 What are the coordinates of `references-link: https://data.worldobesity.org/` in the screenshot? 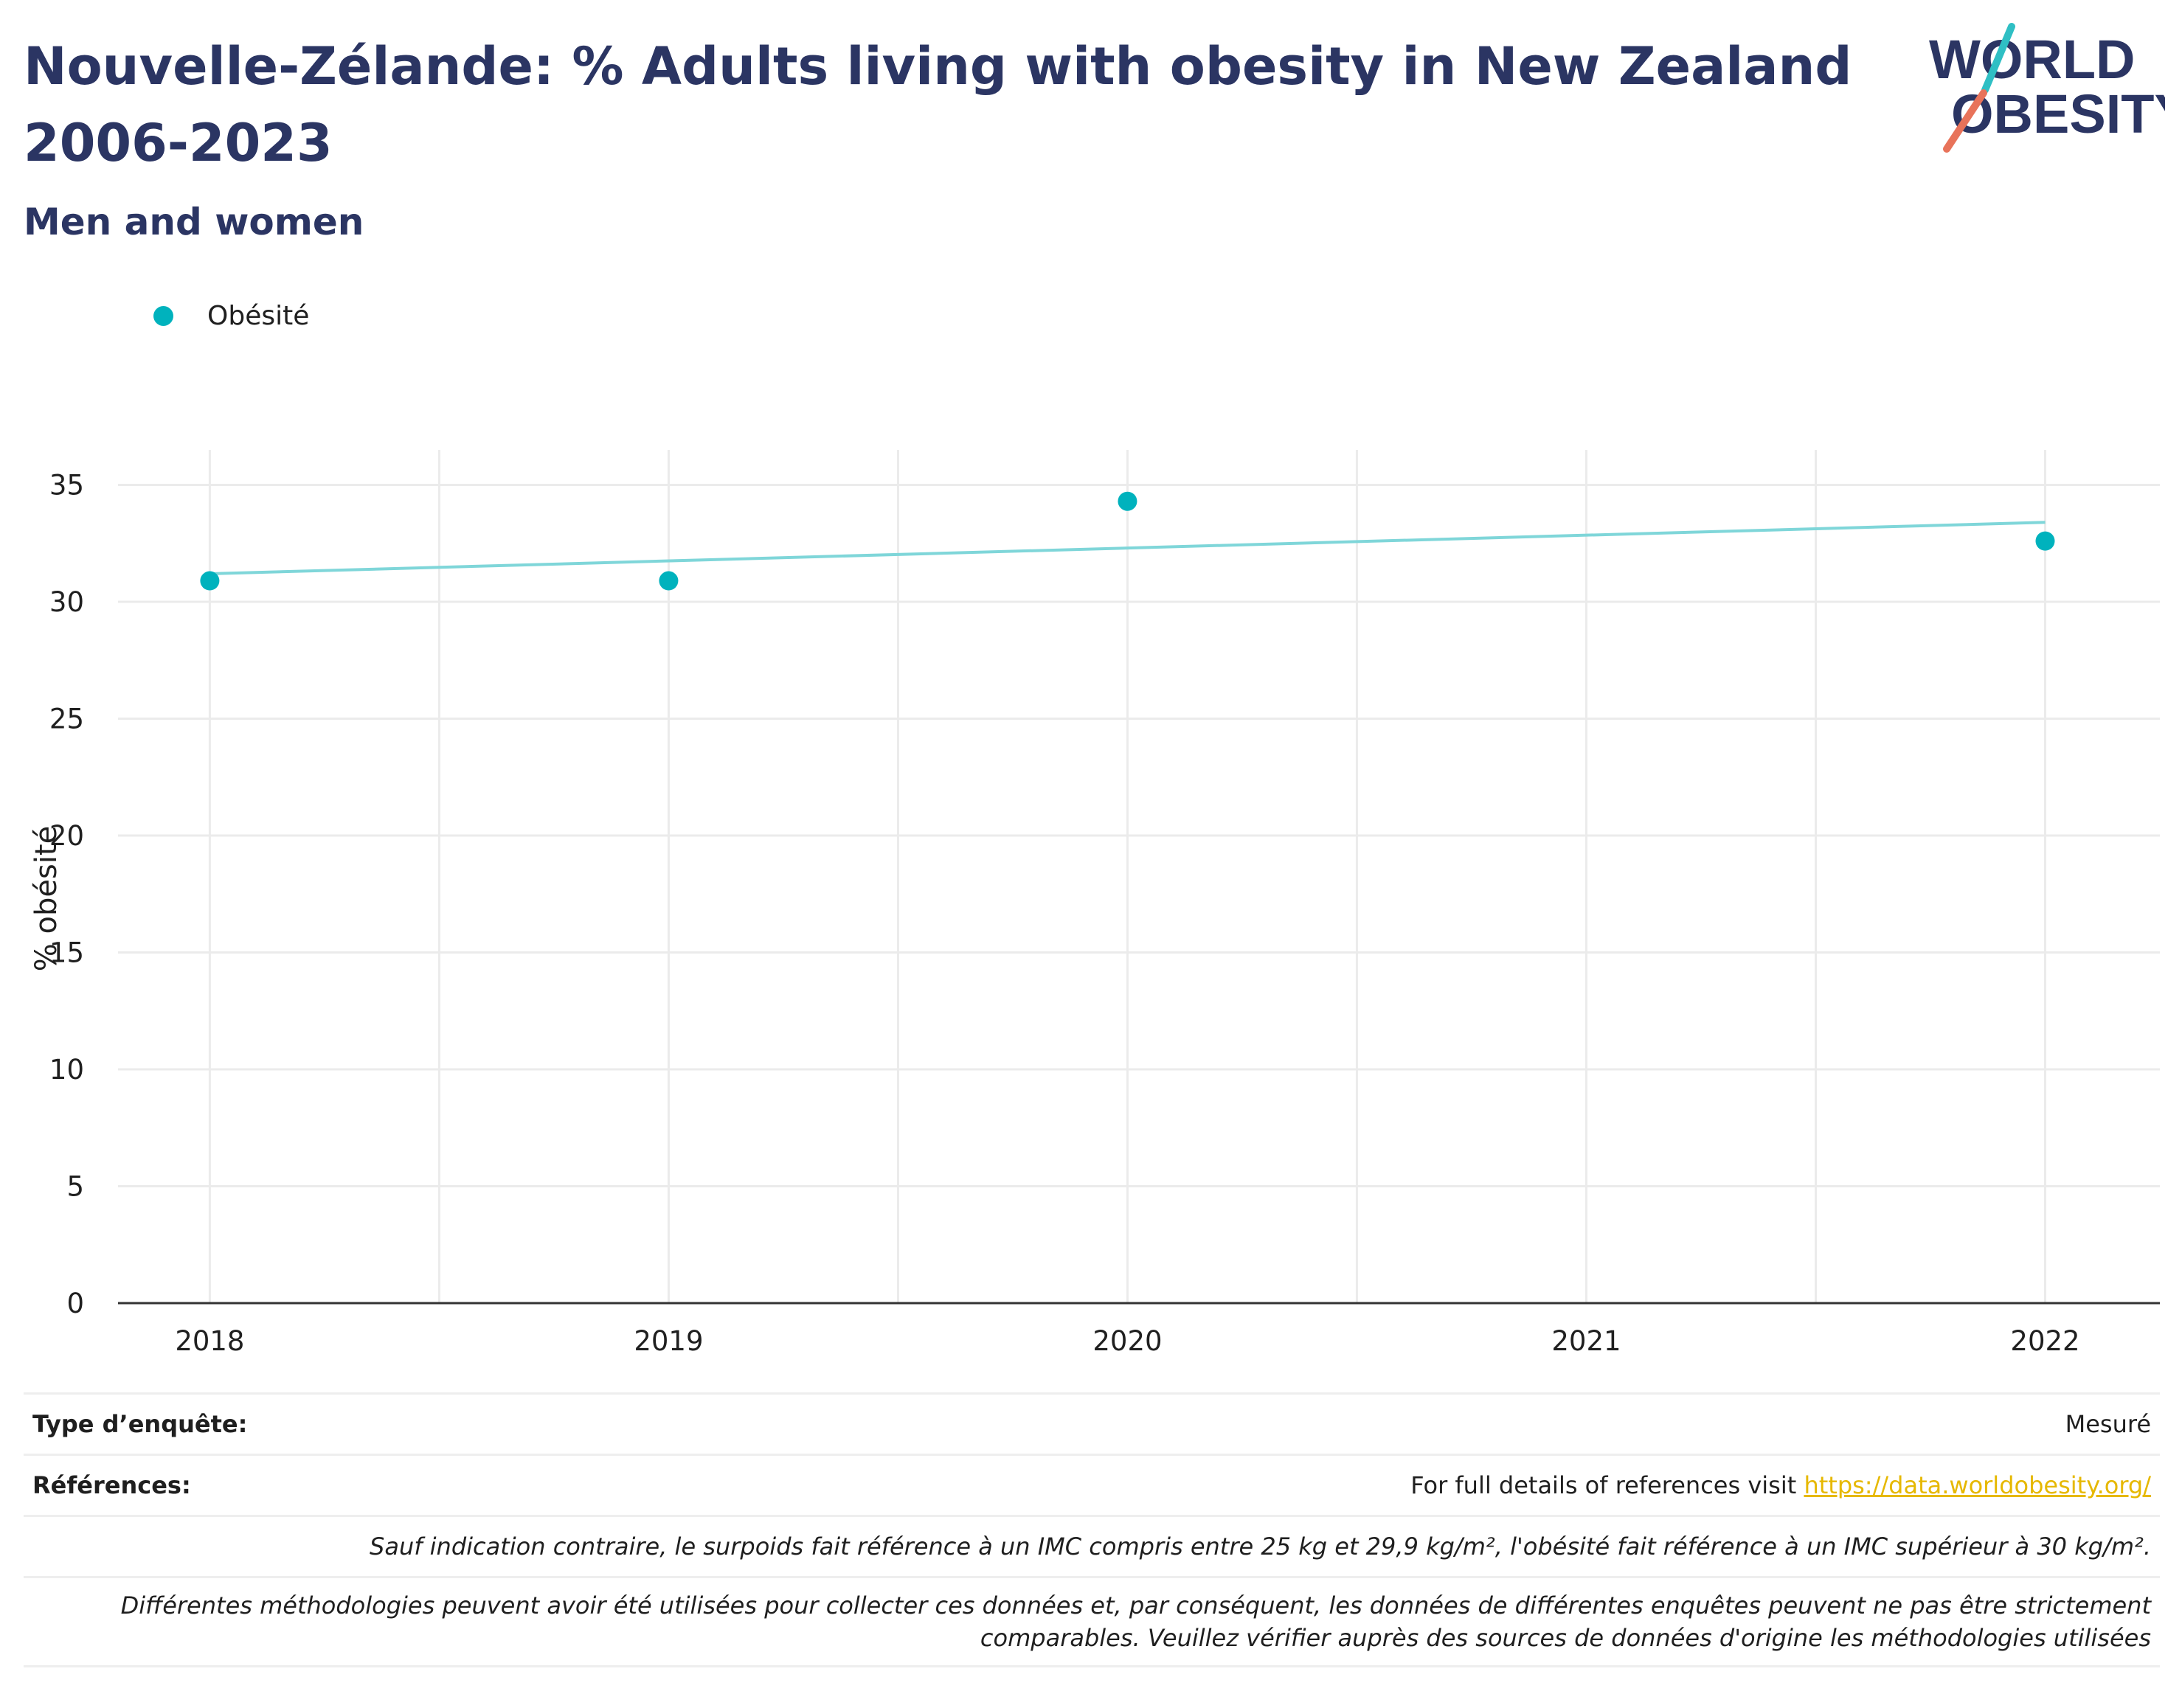 It's located at (1977, 1485).